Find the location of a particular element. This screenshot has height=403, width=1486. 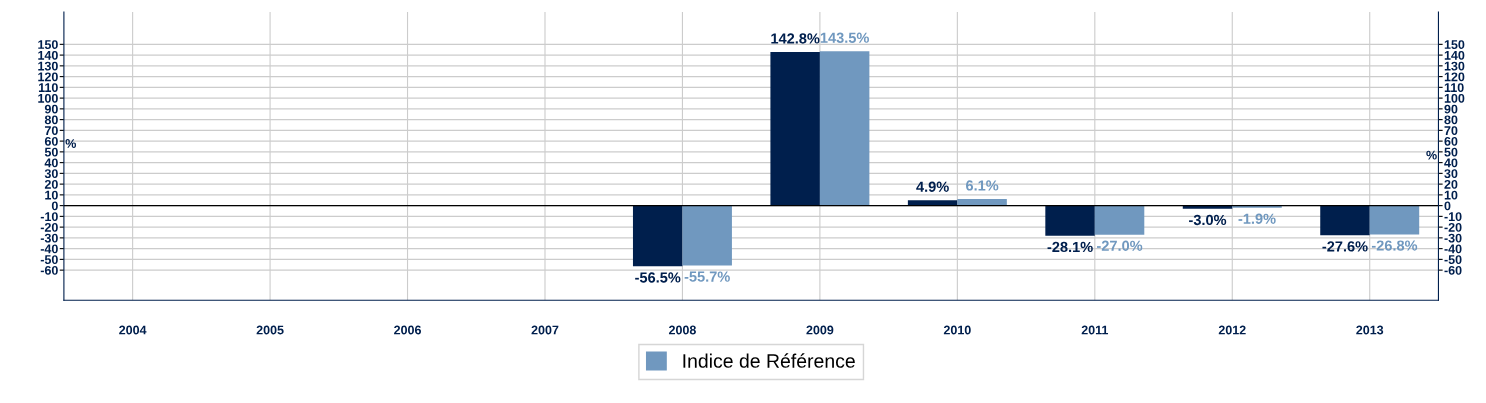

y2-tick-label: -10 is located at coordinates (1453, 217).